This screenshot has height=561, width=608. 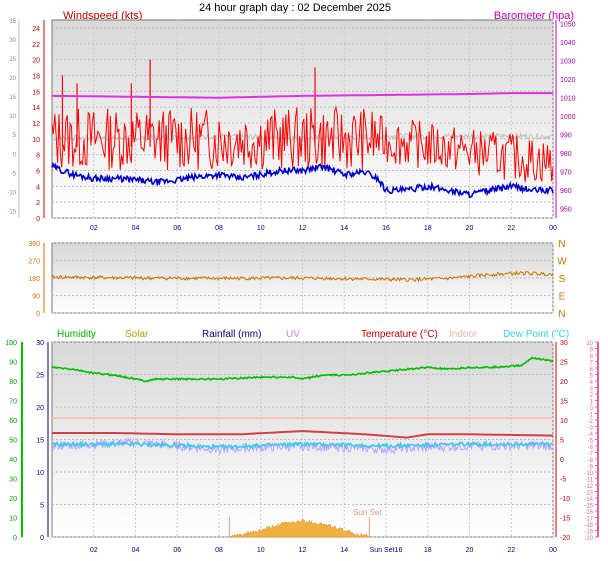 What do you see at coordinates (568, 117) in the screenshot?
I see `hpa-tick-label: 1000` at bounding box center [568, 117].